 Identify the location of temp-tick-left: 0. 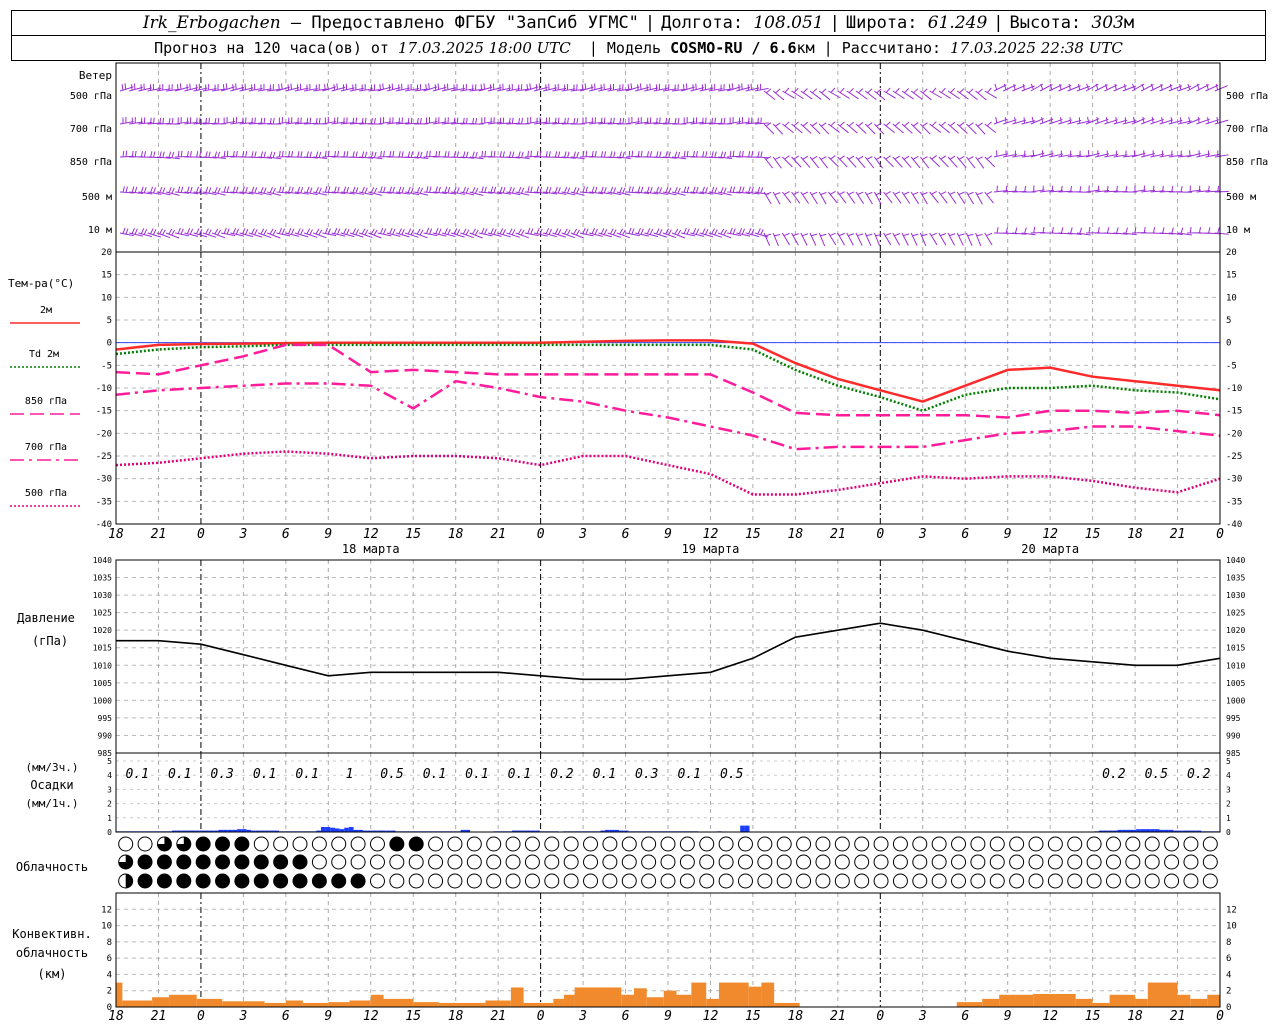
(109, 344).